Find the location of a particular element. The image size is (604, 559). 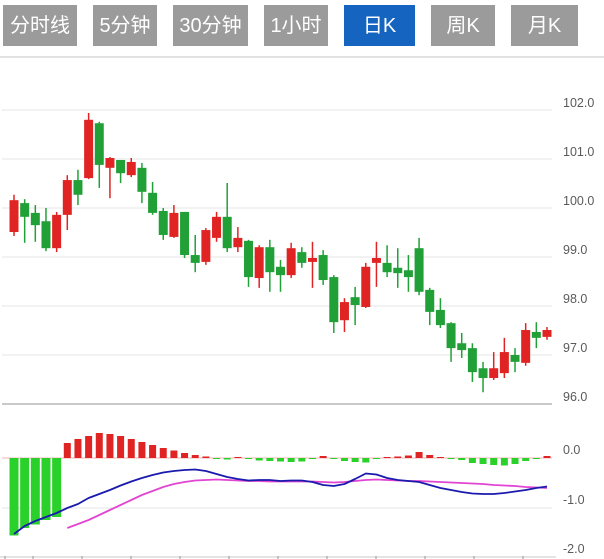

tab-daily-k: 日K is located at coordinates (379, 25).